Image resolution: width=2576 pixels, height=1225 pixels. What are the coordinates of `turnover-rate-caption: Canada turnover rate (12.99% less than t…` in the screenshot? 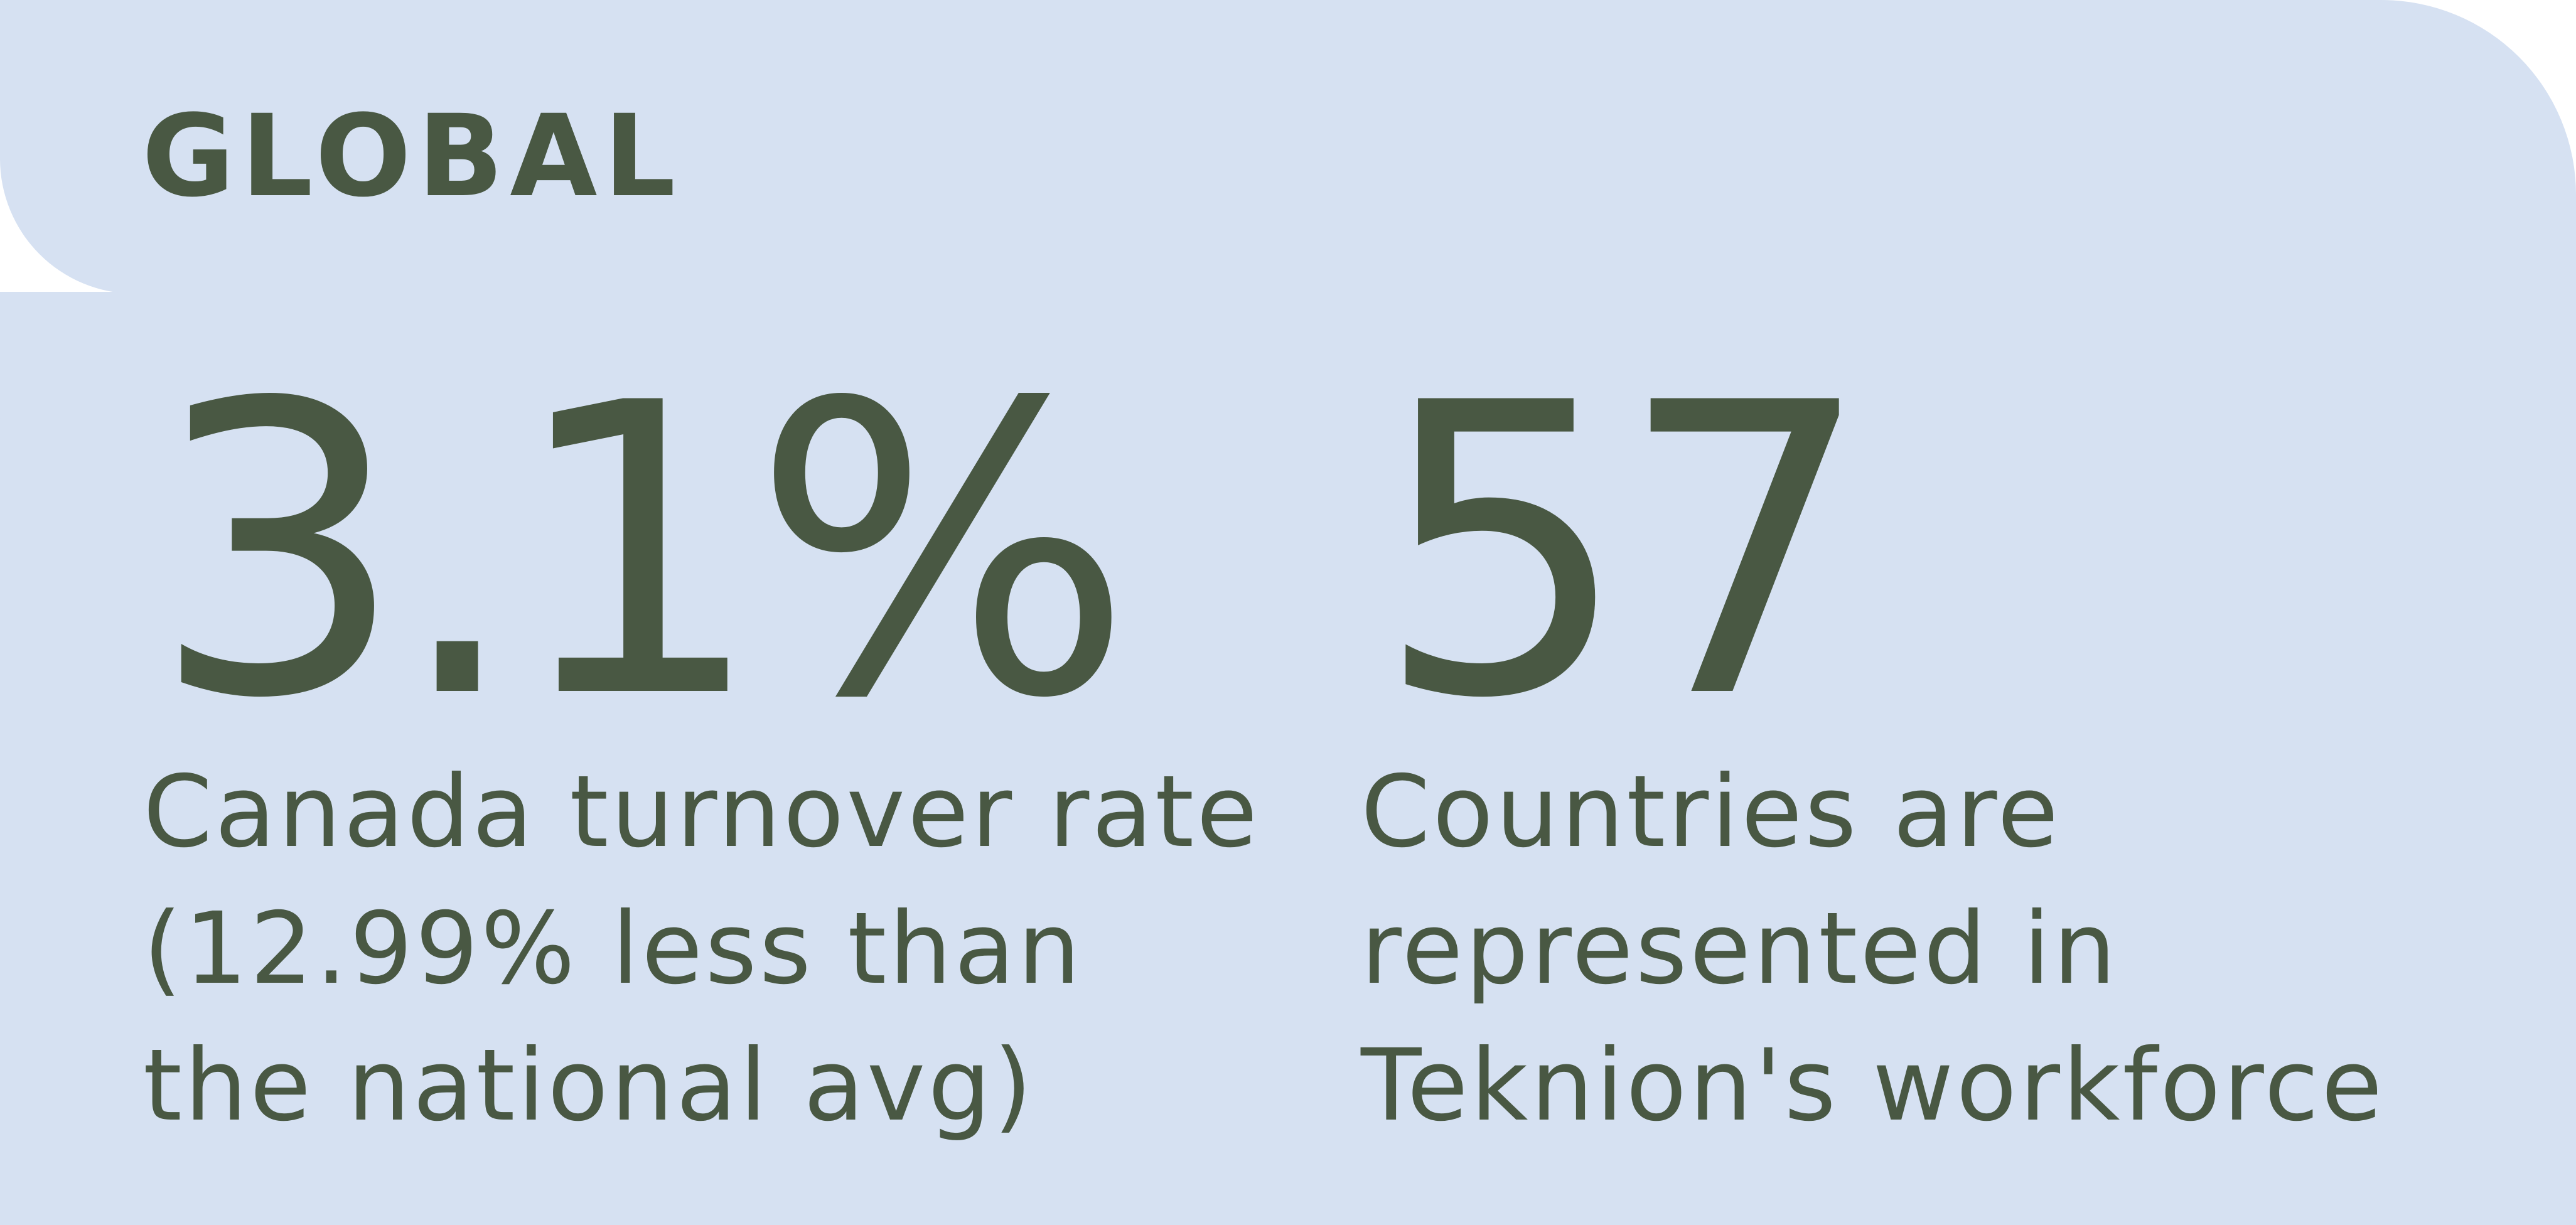 It's located at (701, 949).